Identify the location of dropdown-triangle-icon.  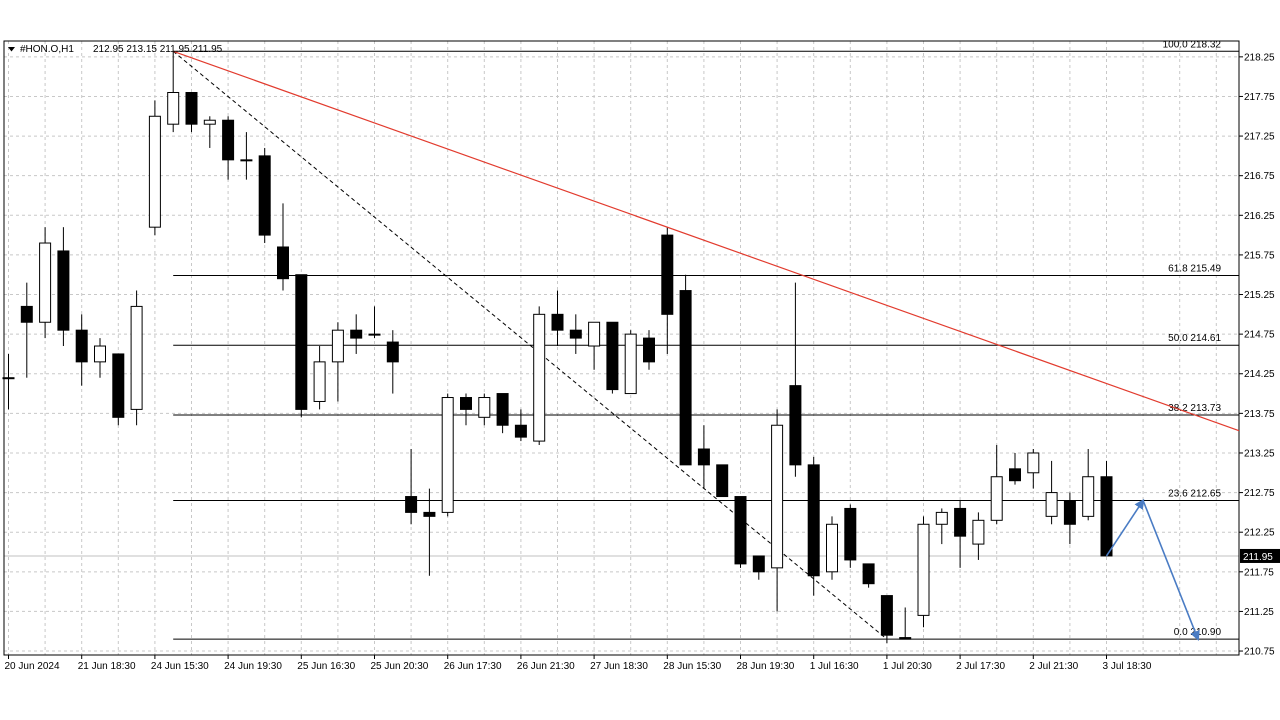
(11, 49).